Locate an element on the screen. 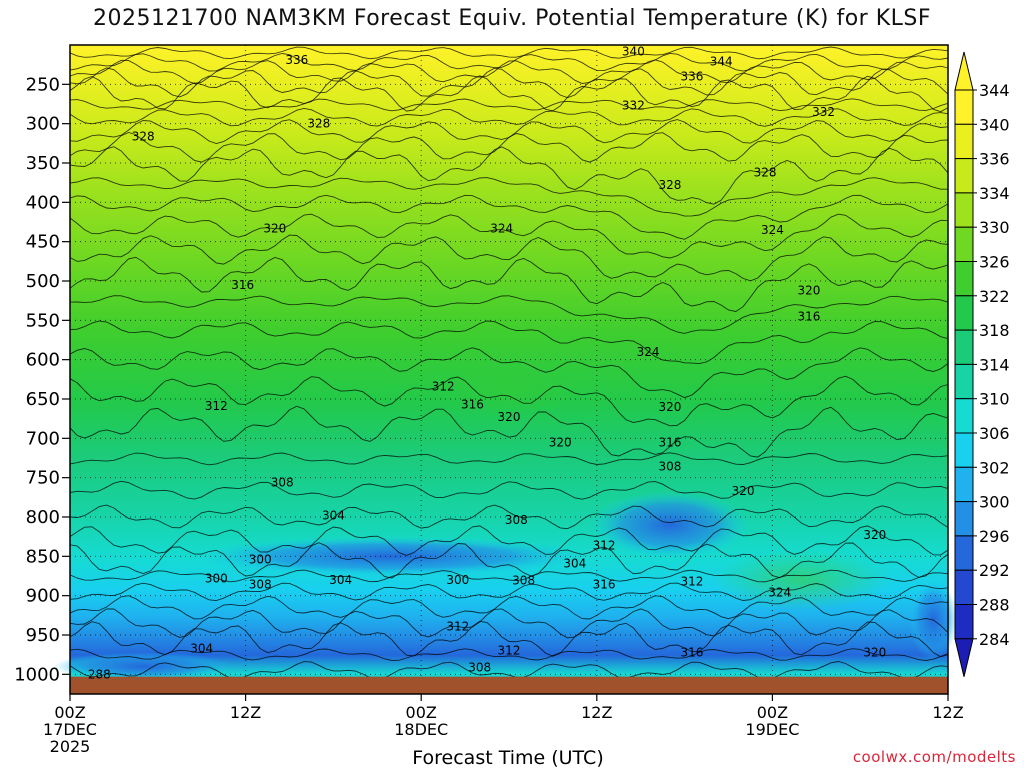 This screenshot has width=1024, height=768. colorbar-label: 314 is located at coordinates (994, 364).